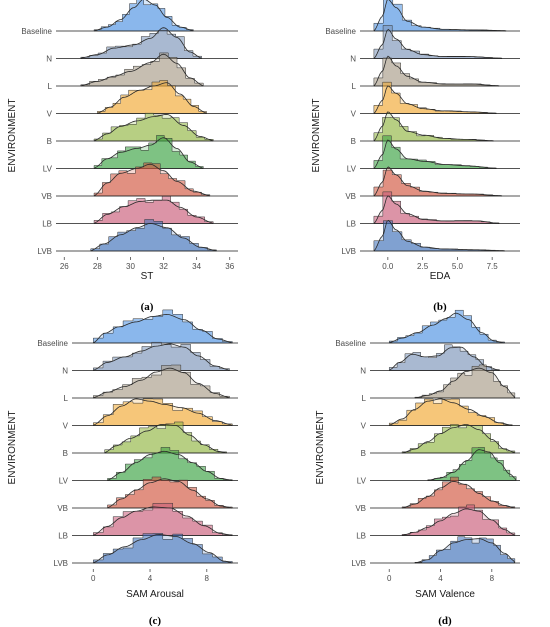 The image size is (550, 627). I want to click on panel-caption: (c), so click(155, 621).